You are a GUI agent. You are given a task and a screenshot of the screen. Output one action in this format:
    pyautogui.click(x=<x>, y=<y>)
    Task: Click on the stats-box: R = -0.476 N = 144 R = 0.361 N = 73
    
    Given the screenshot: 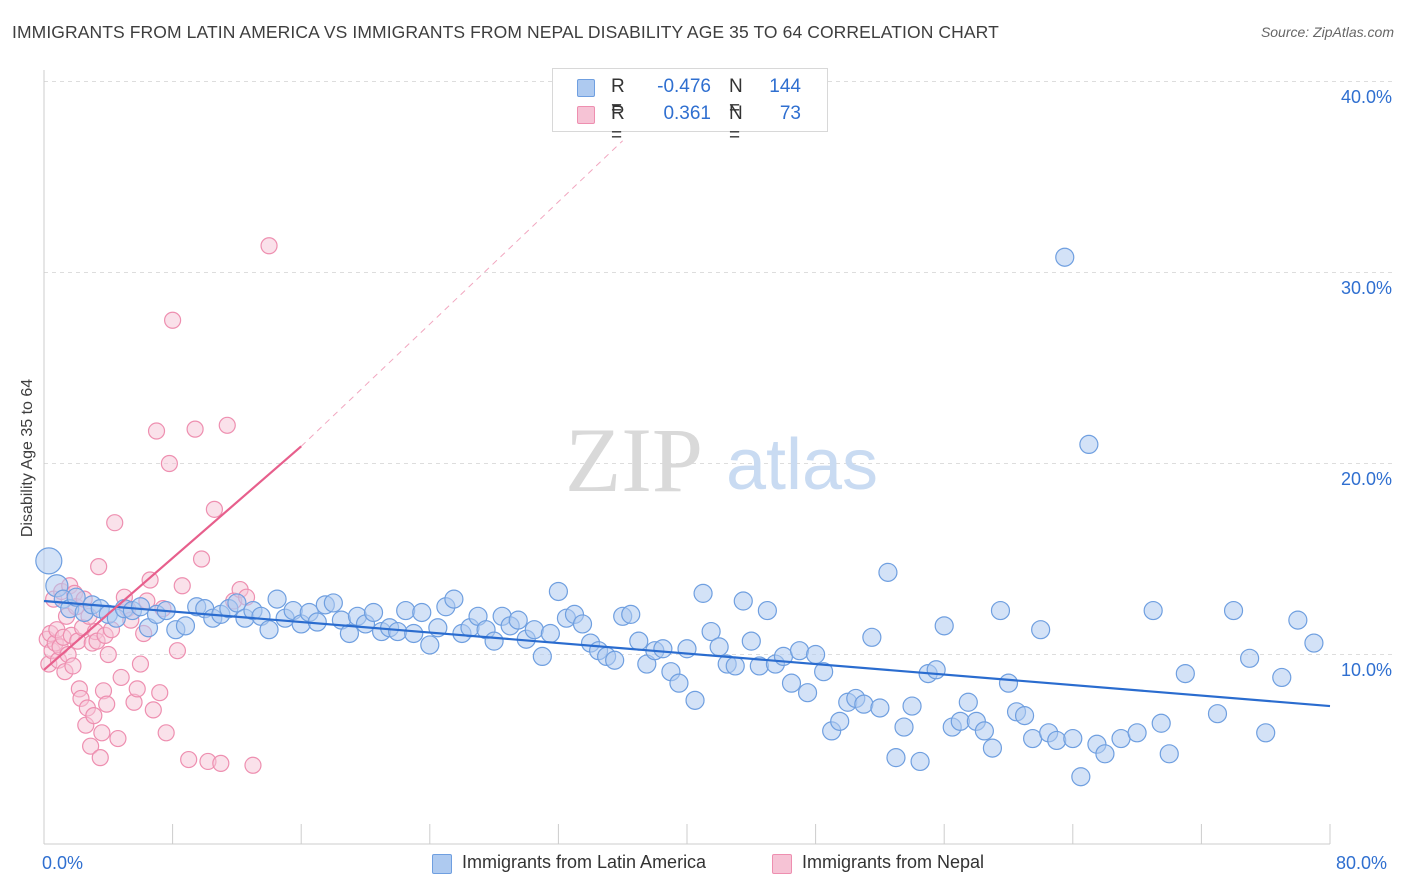 What is the action you would take?
    pyautogui.click(x=690, y=107)
    